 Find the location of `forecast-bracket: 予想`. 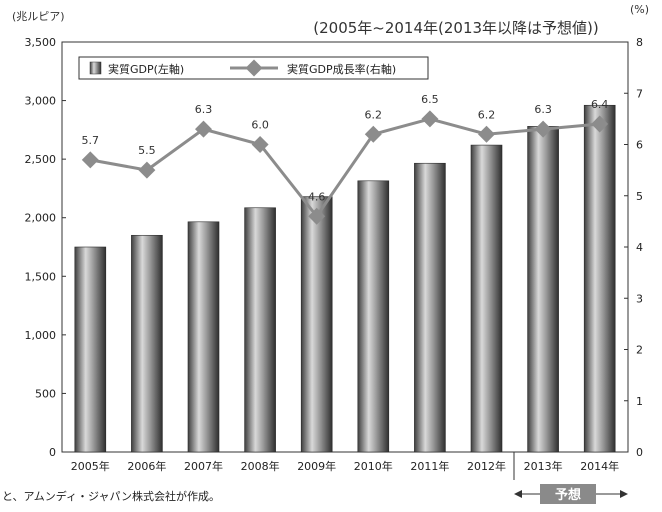

forecast-bracket: 予想 is located at coordinates (570, 478).